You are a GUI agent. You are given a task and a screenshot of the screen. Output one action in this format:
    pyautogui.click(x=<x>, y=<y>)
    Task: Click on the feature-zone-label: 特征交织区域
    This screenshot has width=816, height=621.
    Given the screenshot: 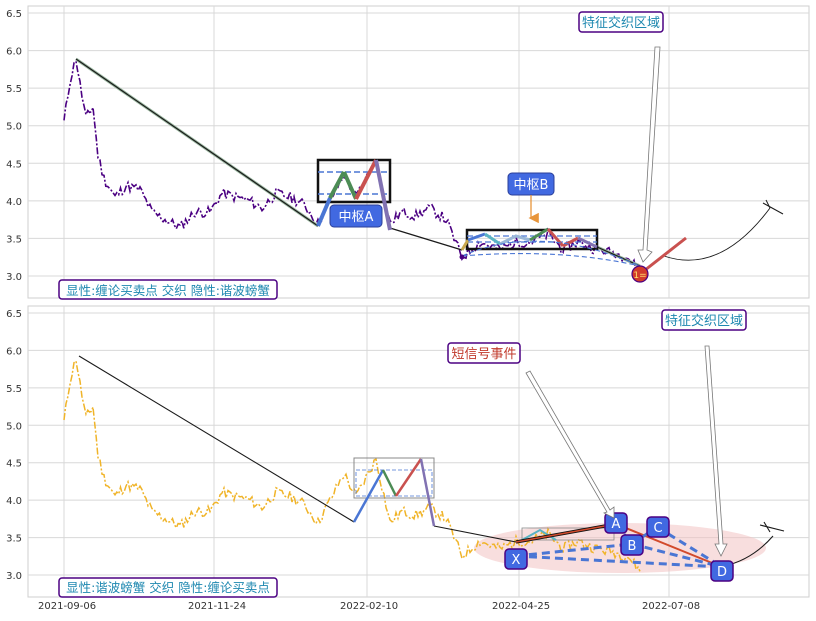 What is the action you would take?
    pyautogui.click(x=621, y=23)
    